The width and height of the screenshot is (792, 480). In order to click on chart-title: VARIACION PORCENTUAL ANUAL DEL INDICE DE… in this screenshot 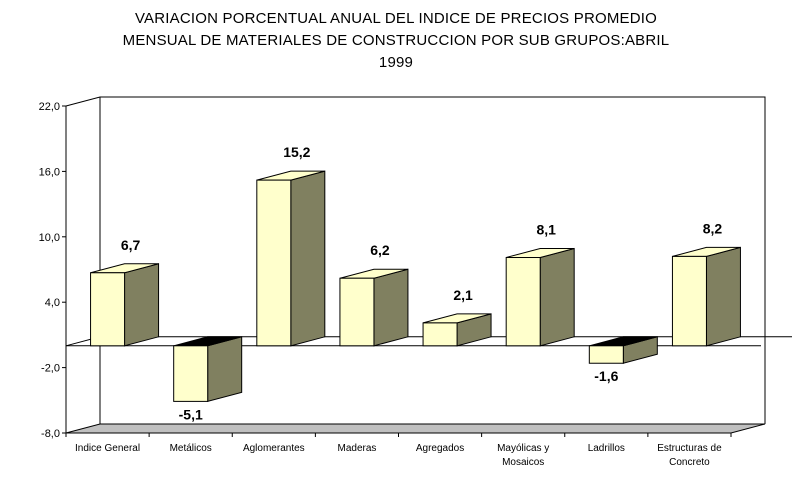, I will do `click(396, 41)`.